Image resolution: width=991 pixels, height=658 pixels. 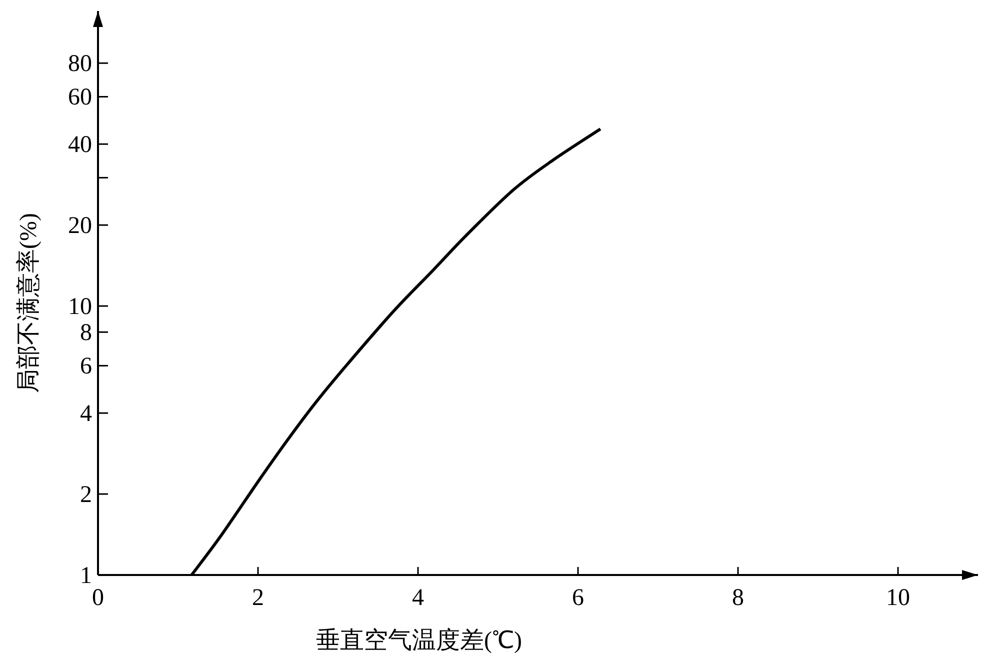 I want to click on y-tick-label: 40, so click(x=80, y=145).